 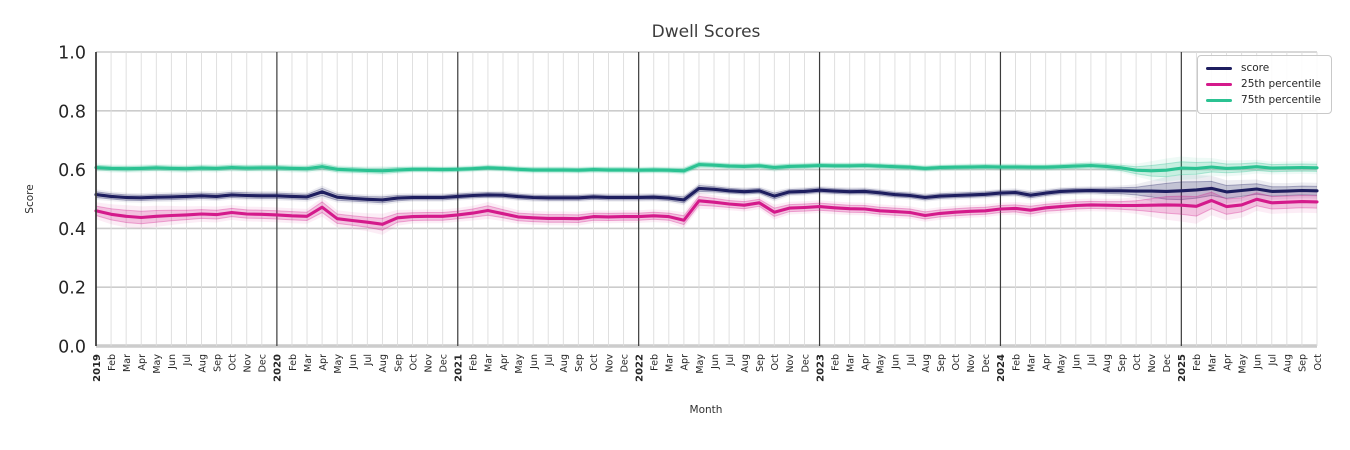 What do you see at coordinates (1182, 368) in the screenshot?
I see `x-tick-label: 2025` at bounding box center [1182, 368].